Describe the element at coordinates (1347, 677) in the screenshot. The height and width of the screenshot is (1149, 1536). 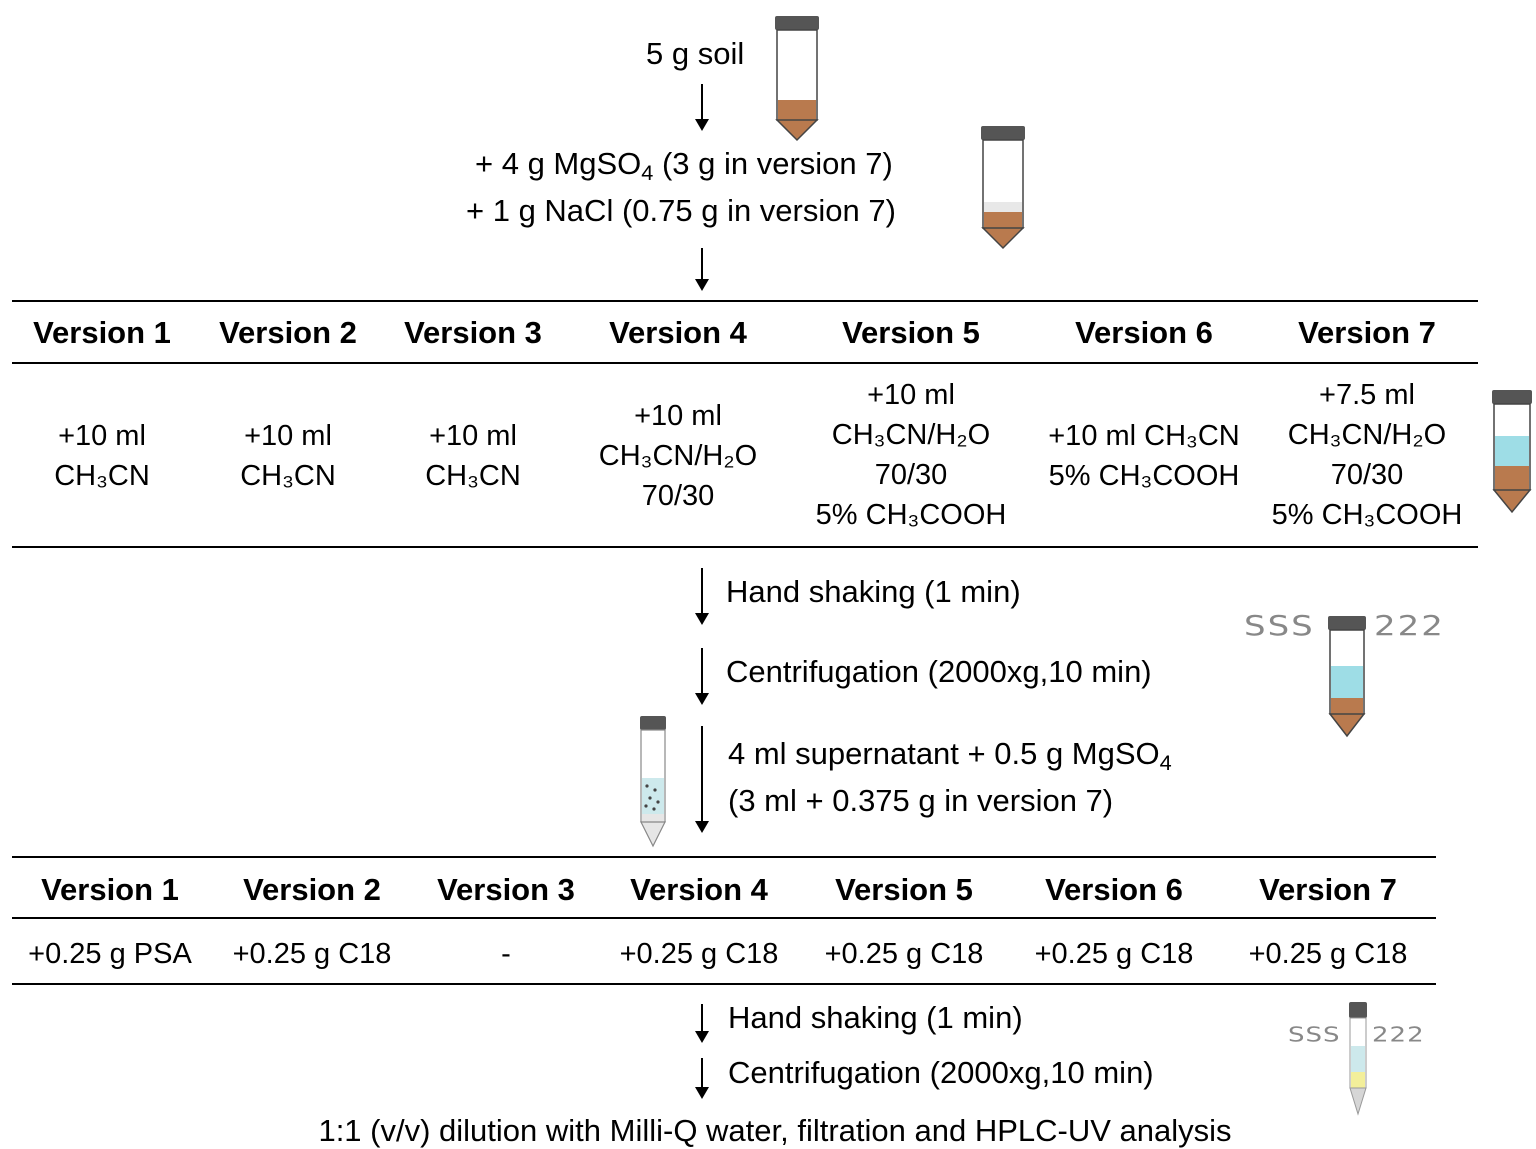
I see `tube-shaking-icon` at that location.